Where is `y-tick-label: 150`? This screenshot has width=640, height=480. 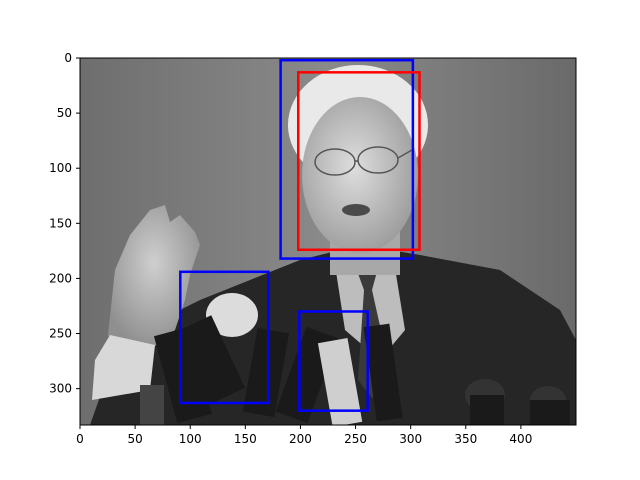
y-tick-label: 150 is located at coordinates (60, 223).